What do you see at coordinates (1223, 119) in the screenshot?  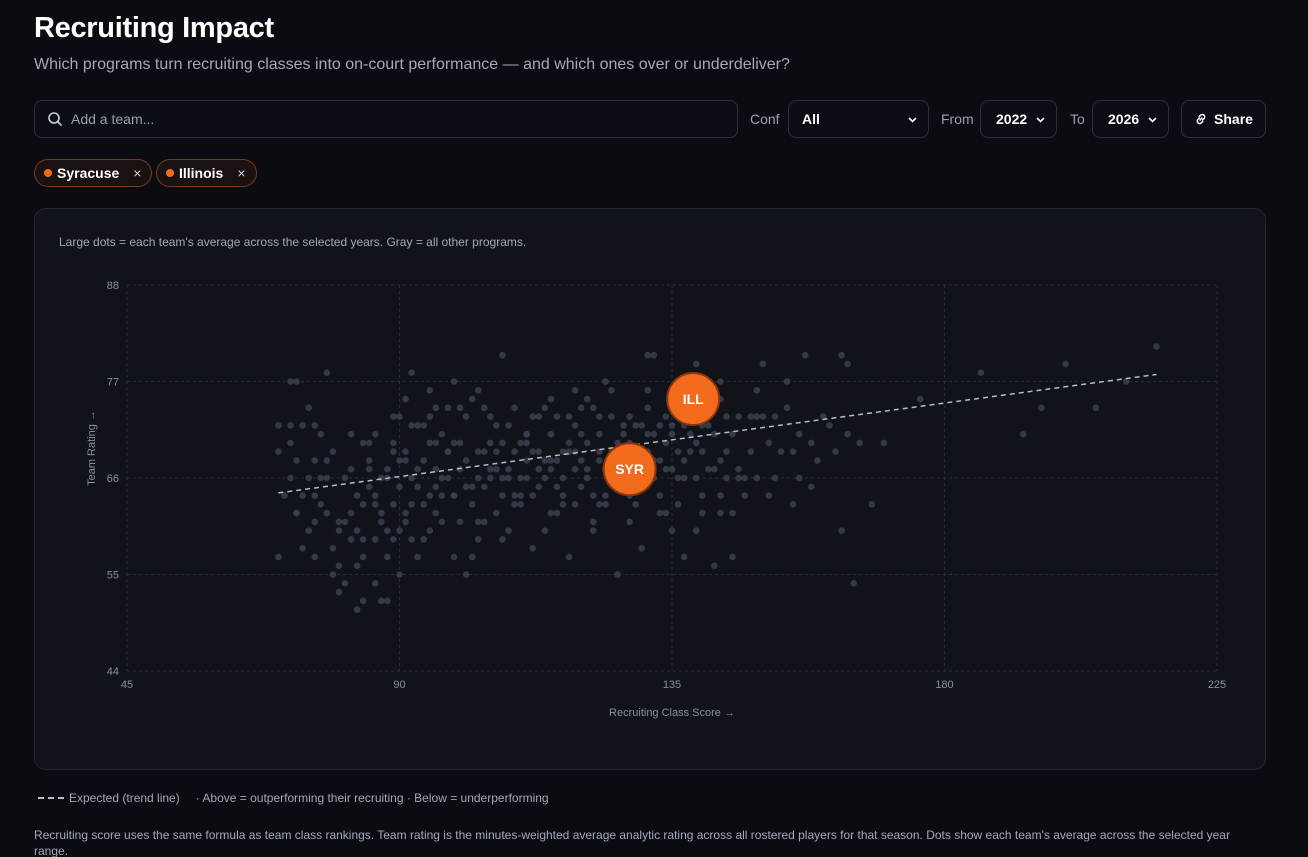 I see `share-button: Share` at bounding box center [1223, 119].